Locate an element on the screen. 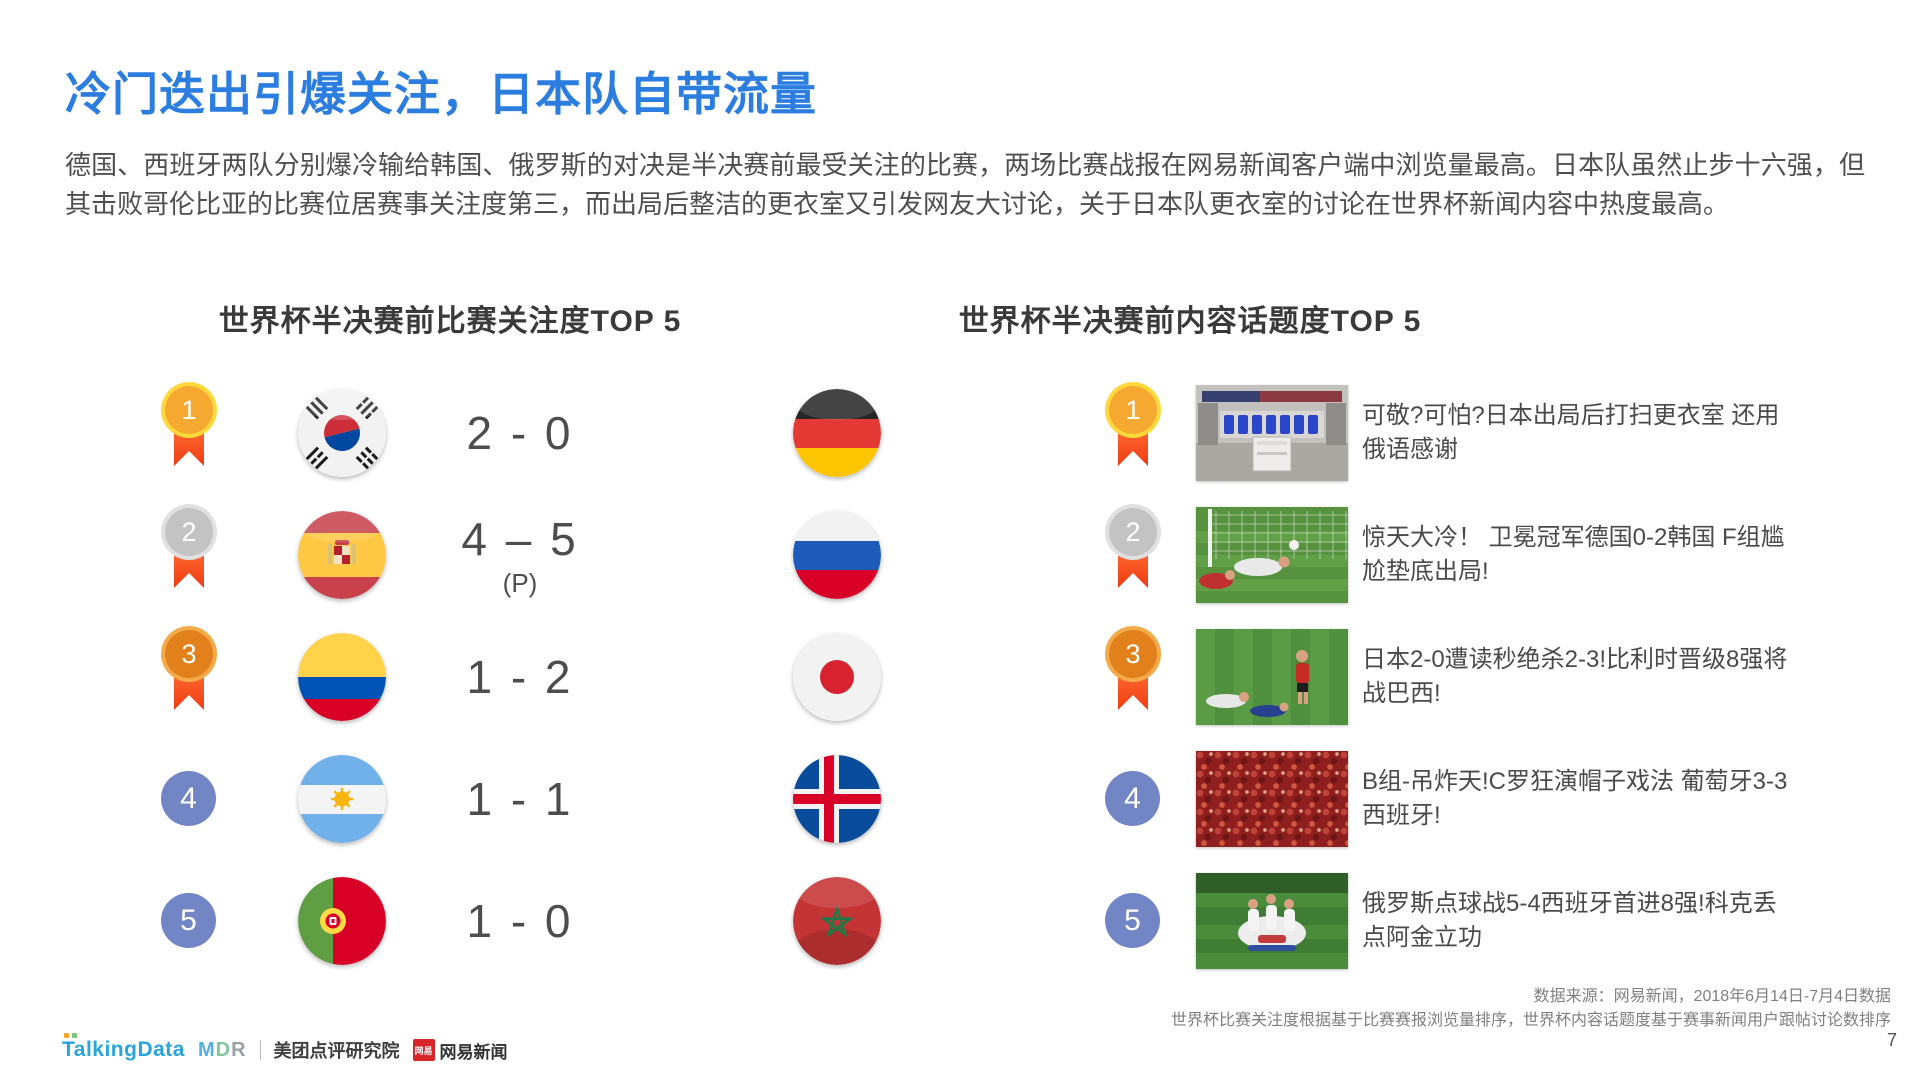  match-row-3: 3 1 - 2 is located at coordinates (960, 677).